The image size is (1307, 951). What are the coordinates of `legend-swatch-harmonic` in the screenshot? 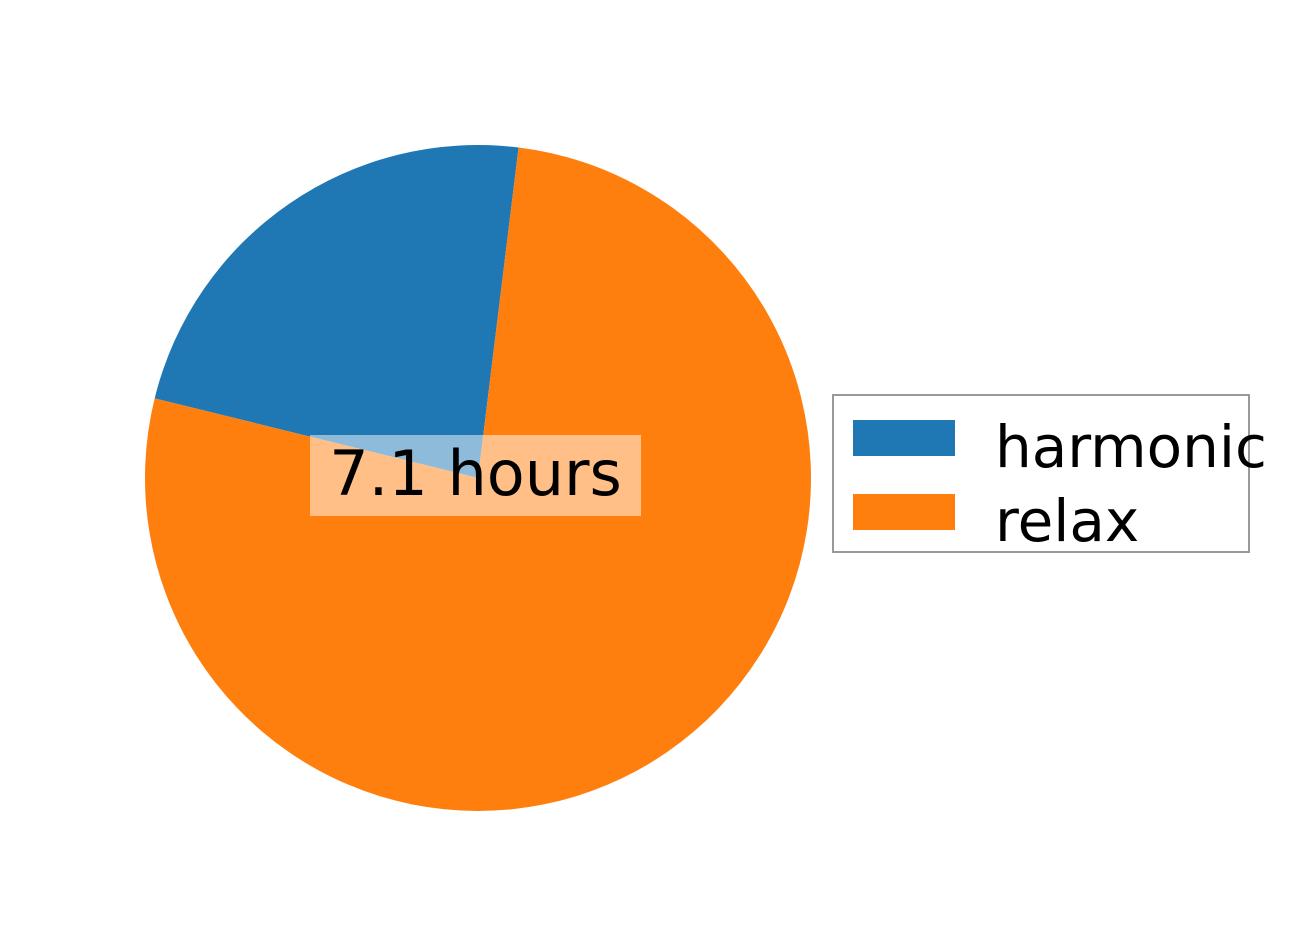 It's located at (904, 438).